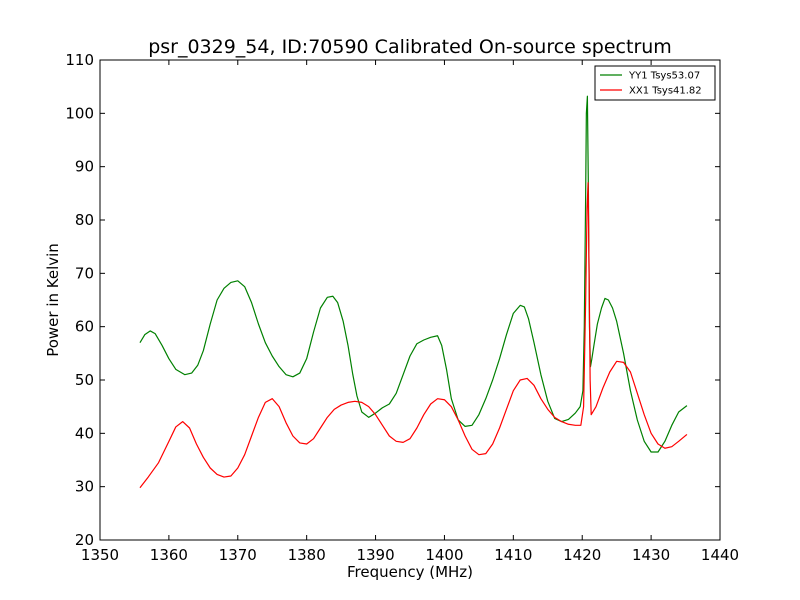  I want to click on x-tick-label: 1420, so click(582, 555).